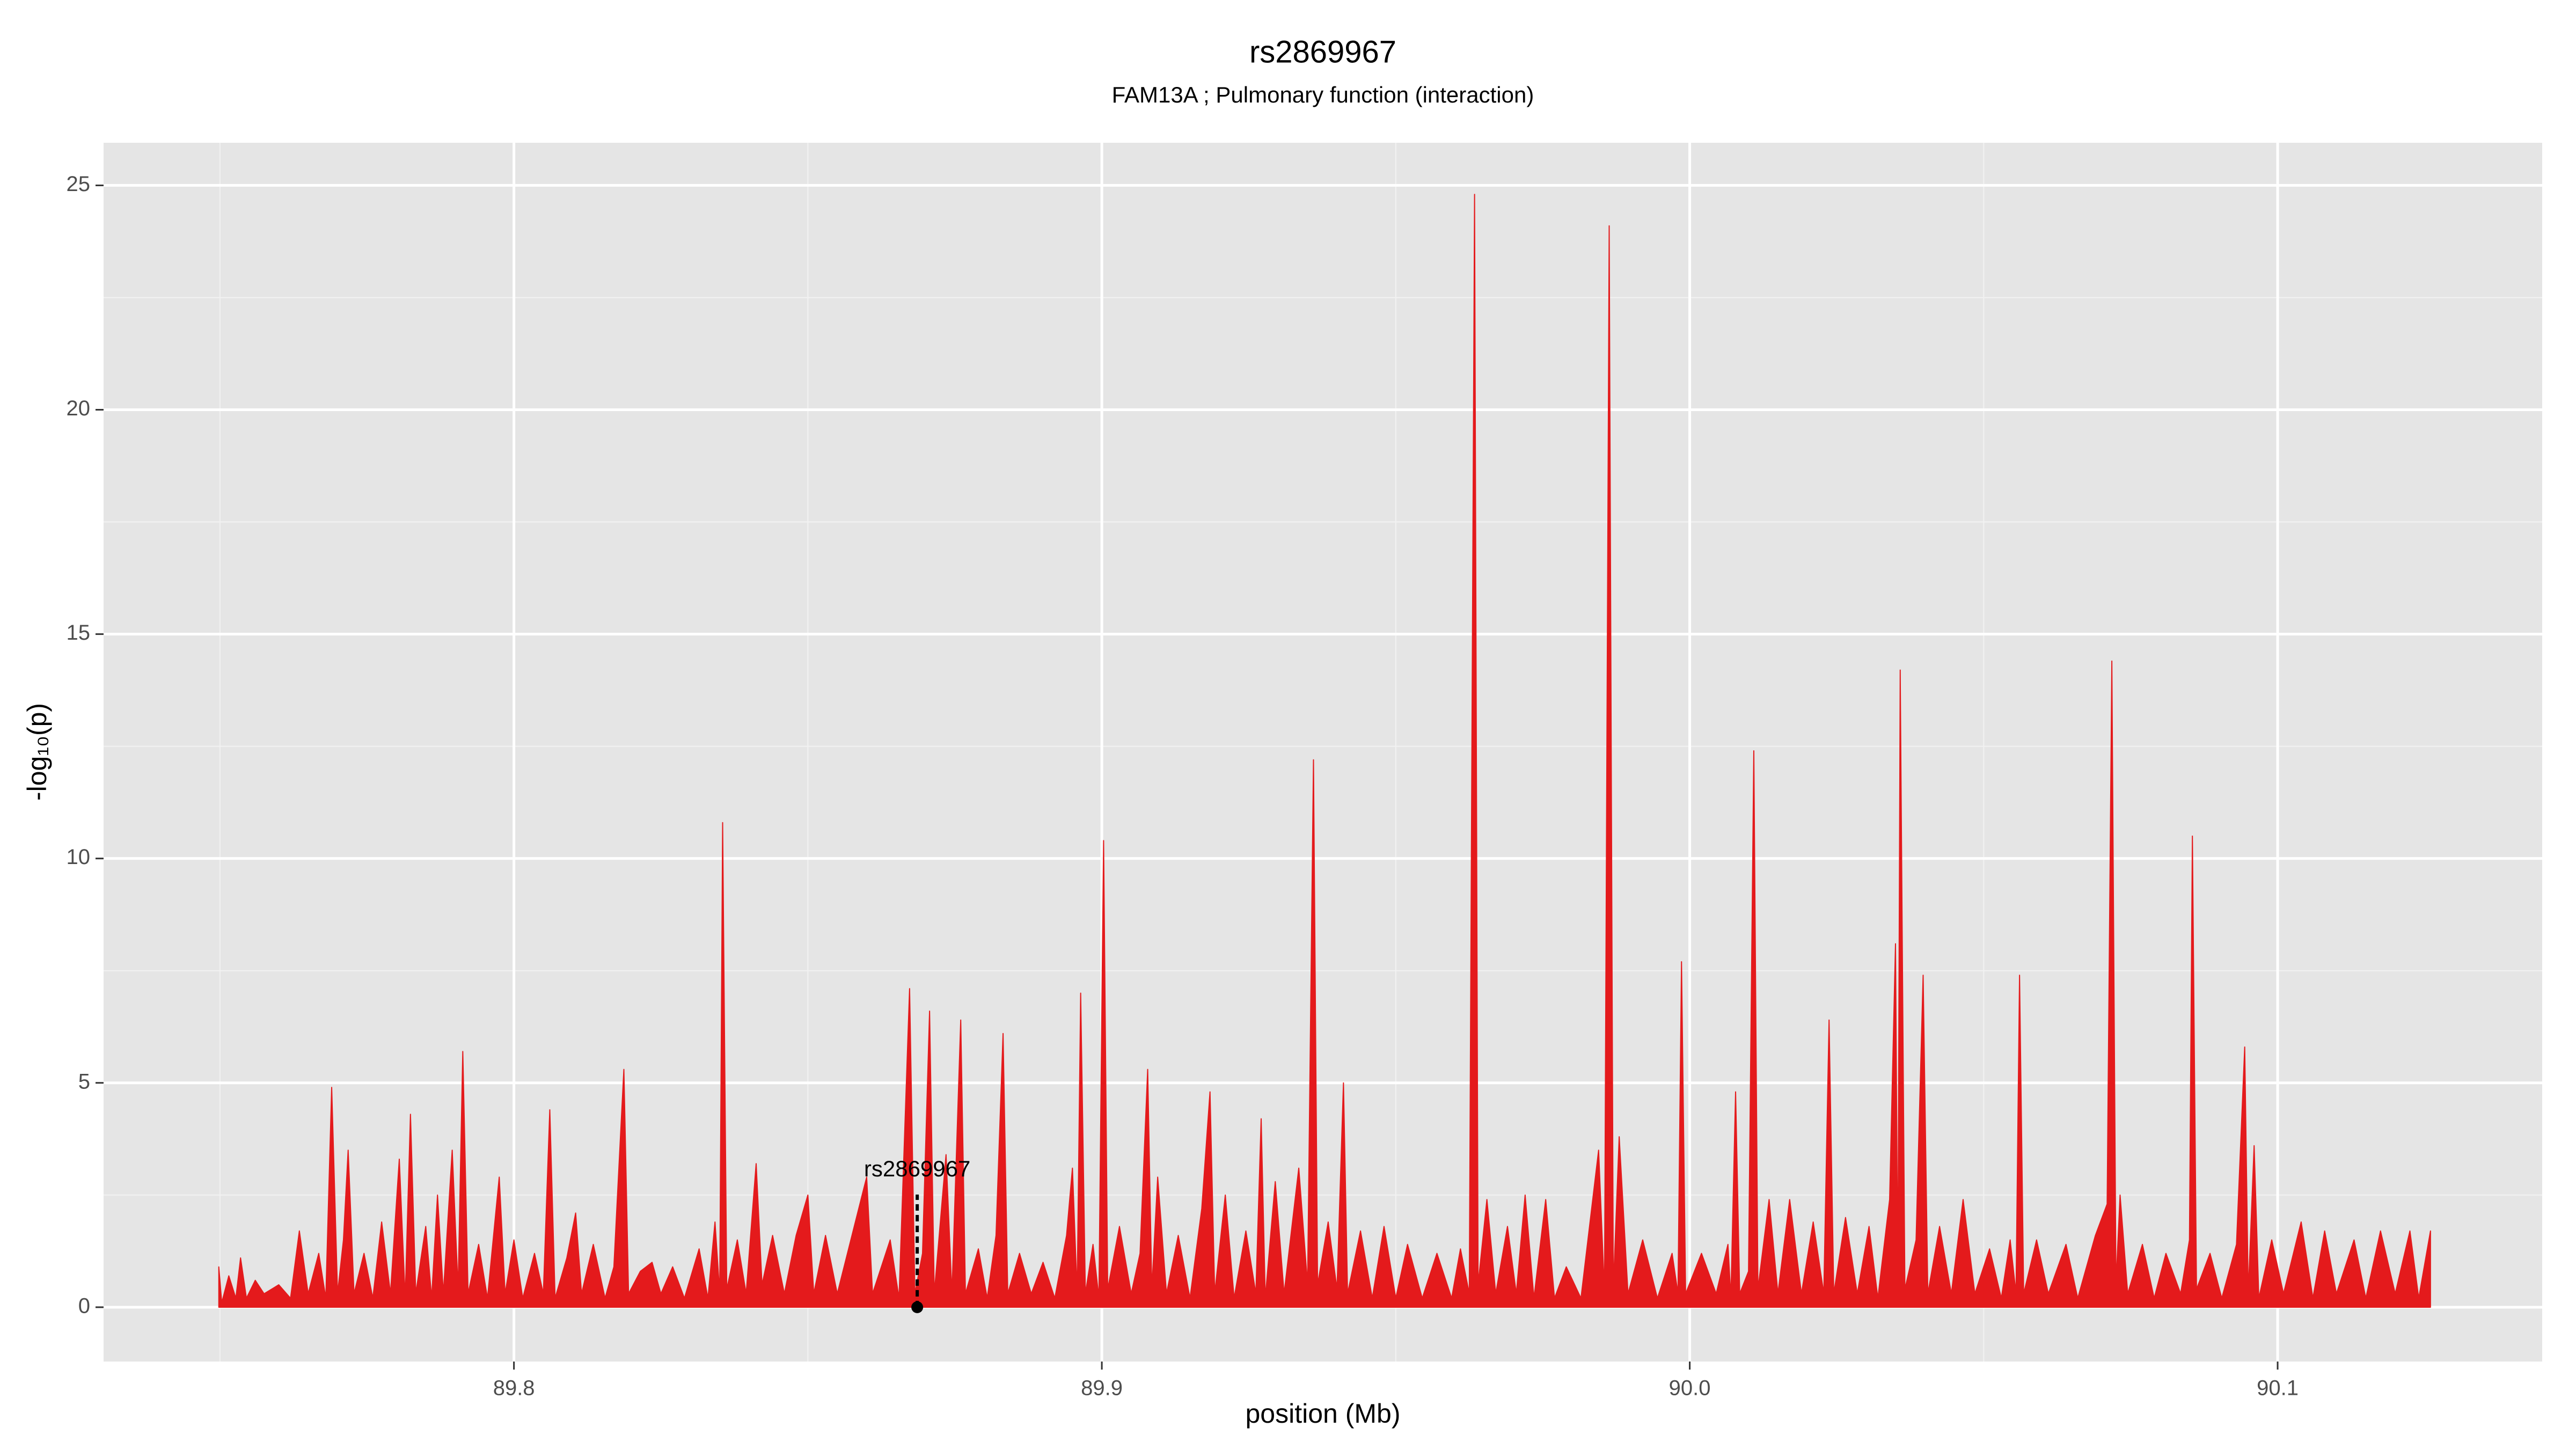  I want to click on x-tick-label: 90.0, so click(1690, 1388).